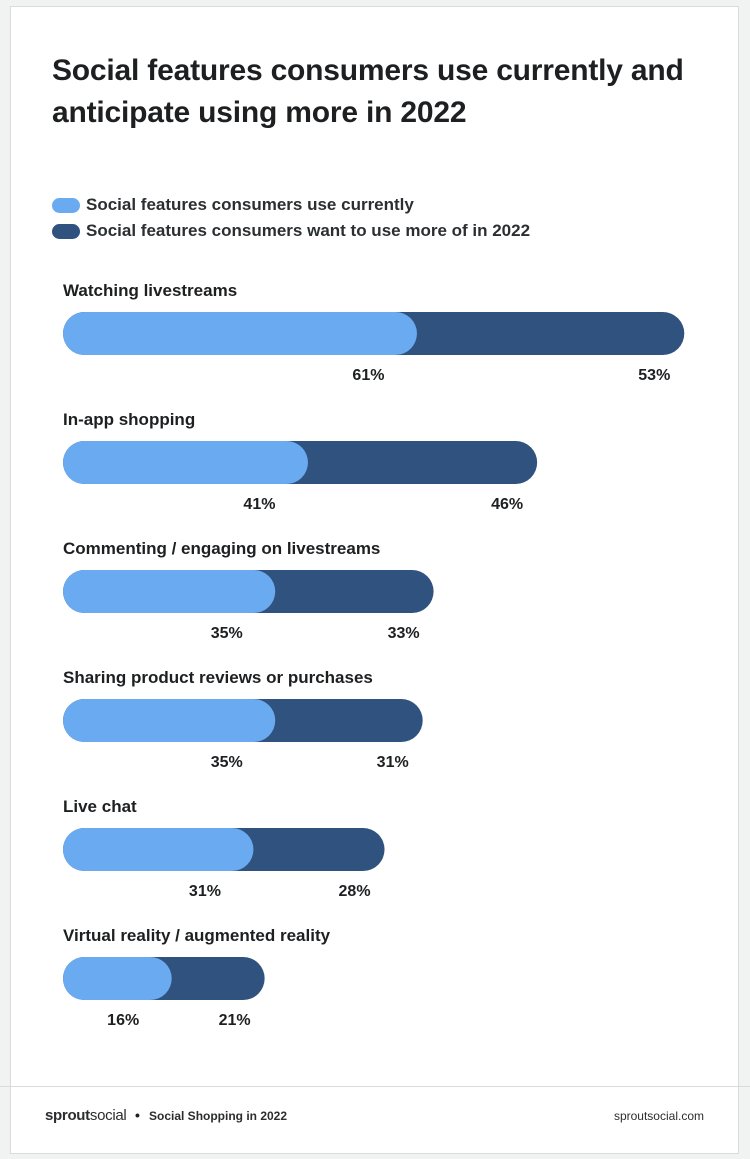  What do you see at coordinates (368, 375) in the screenshot?
I see `value-label-current-watching-livestreams: 61%` at bounding box center [368, 375].